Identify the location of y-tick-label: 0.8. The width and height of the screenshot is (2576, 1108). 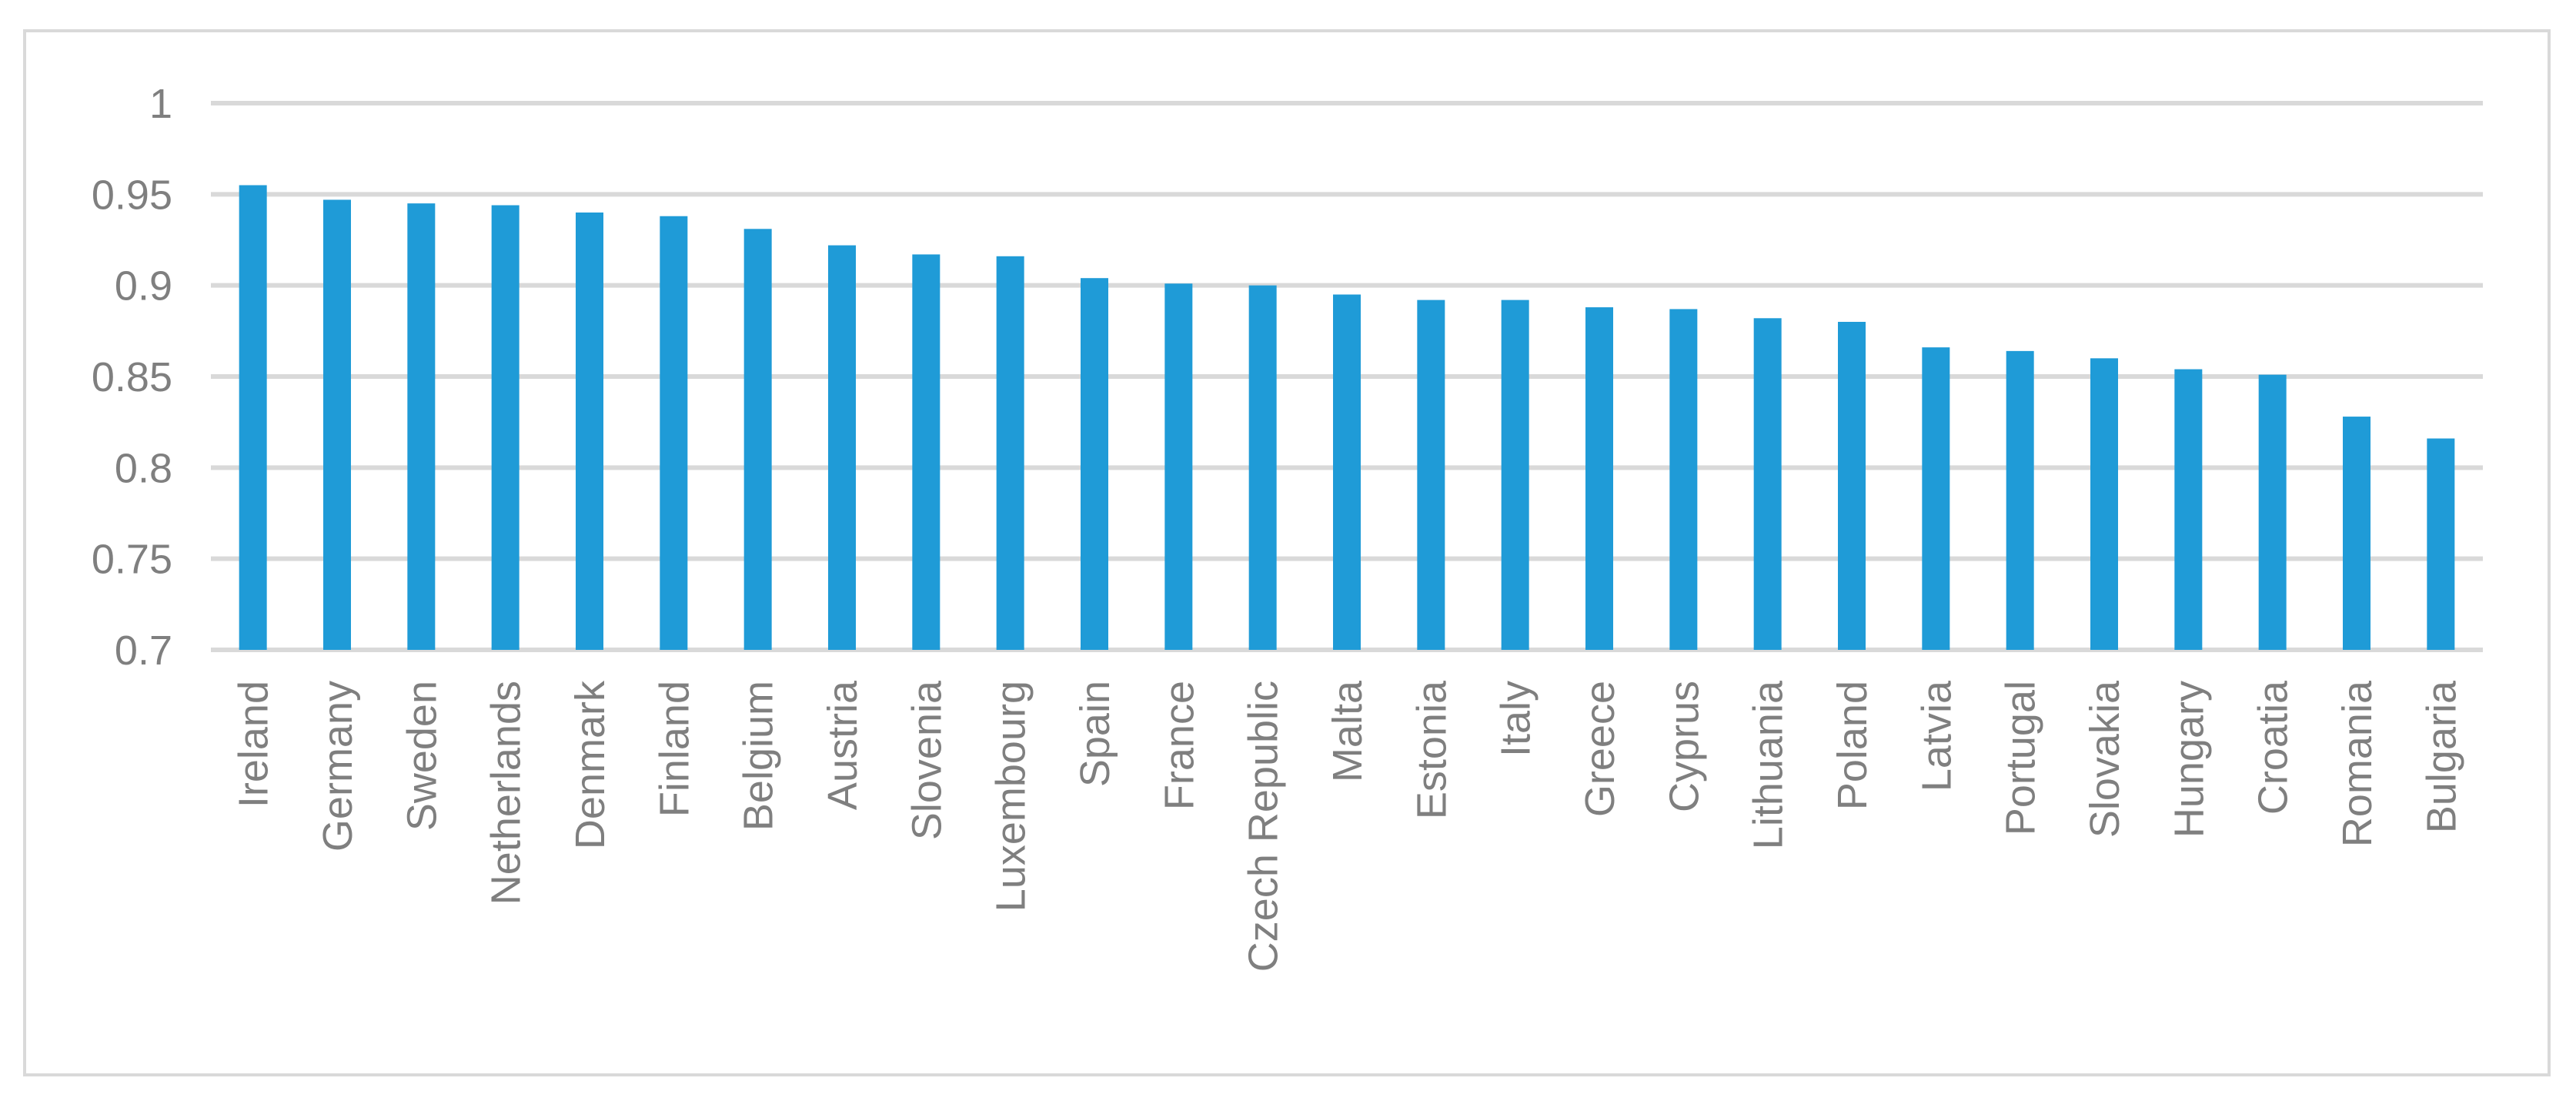
(143, 468).